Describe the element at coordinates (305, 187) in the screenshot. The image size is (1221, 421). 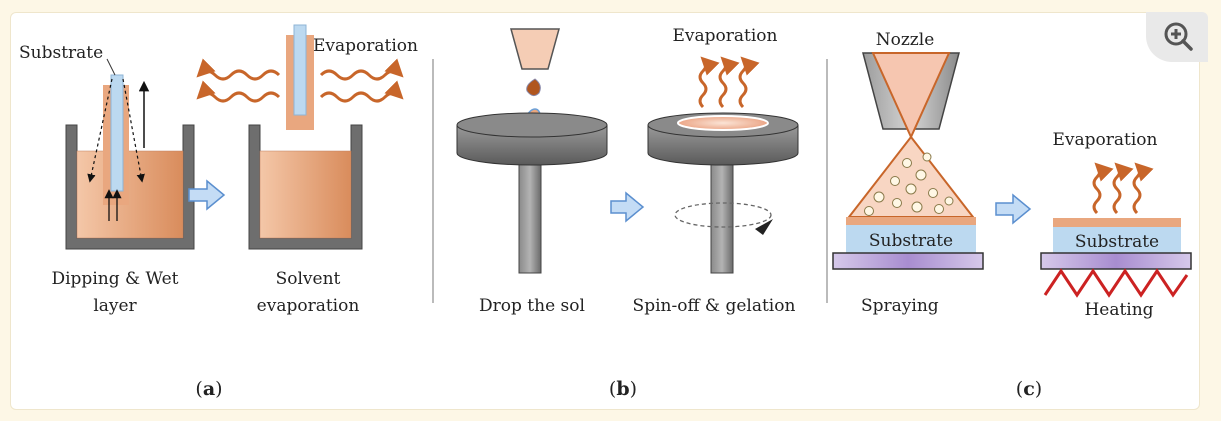
I see `evaporation-beaker` at that location.